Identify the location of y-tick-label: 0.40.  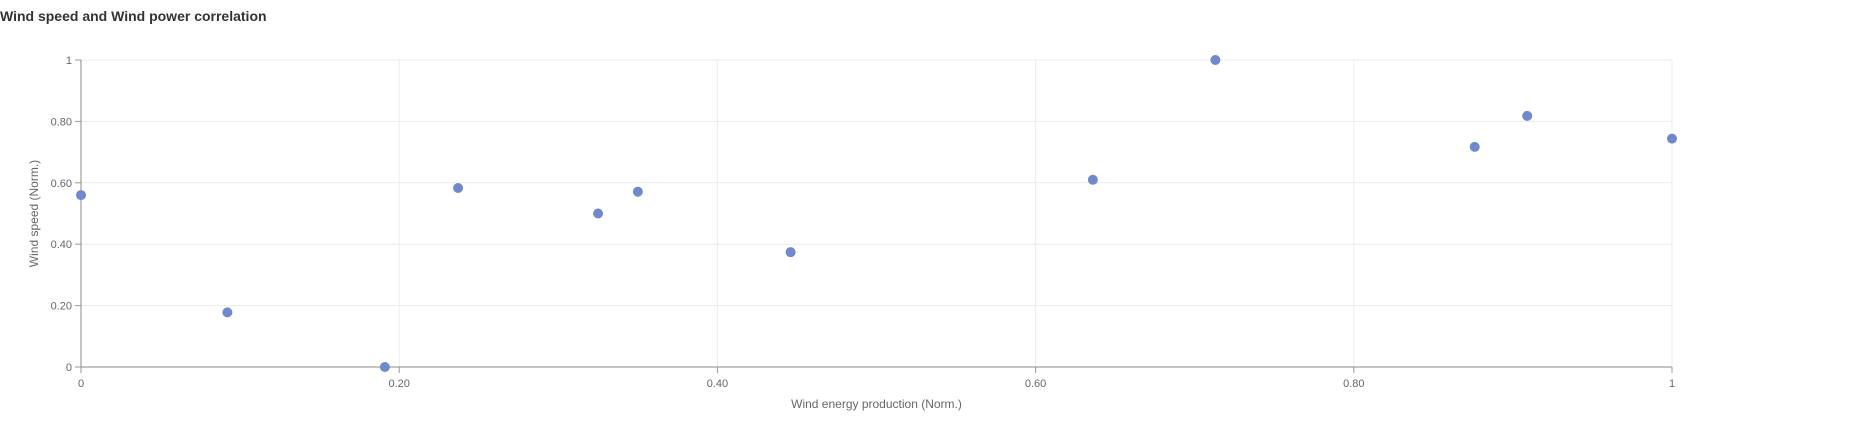
(61, 245).